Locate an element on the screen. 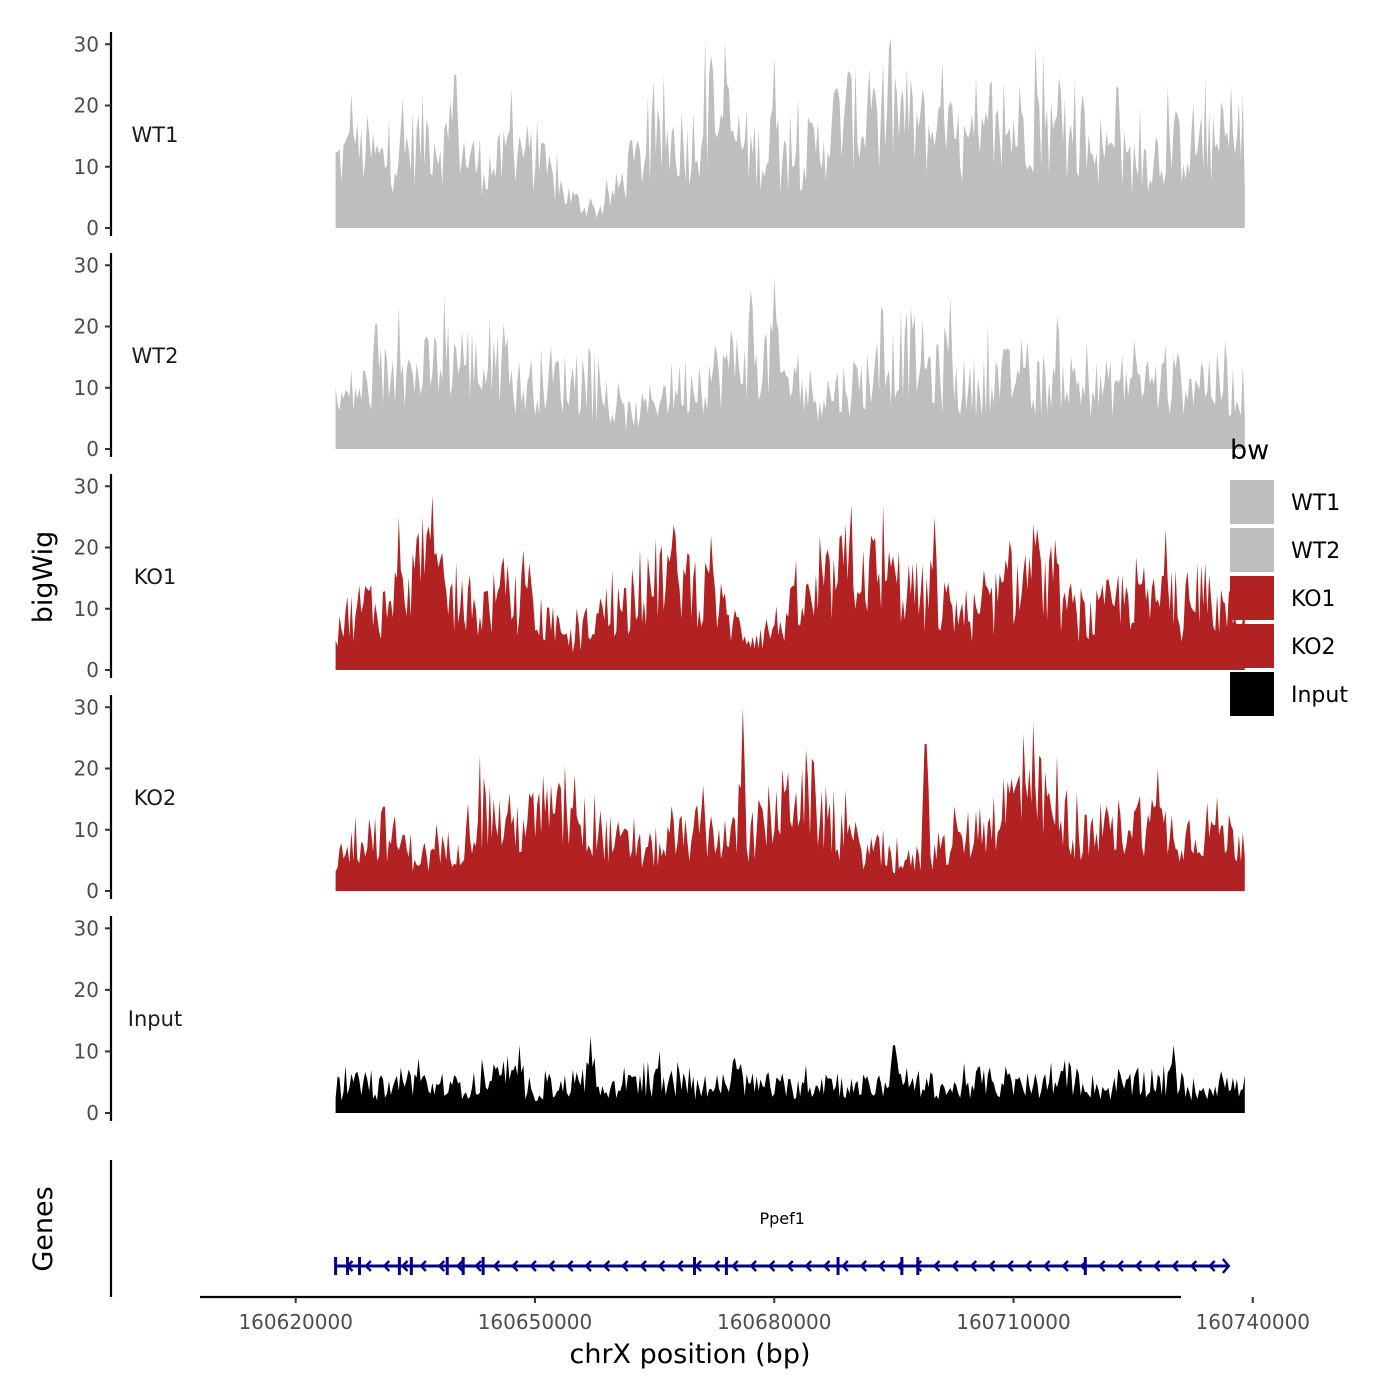 This screenshot has width=1400, height=1400. track-label: WT2 is located at coordinates (155, 356).